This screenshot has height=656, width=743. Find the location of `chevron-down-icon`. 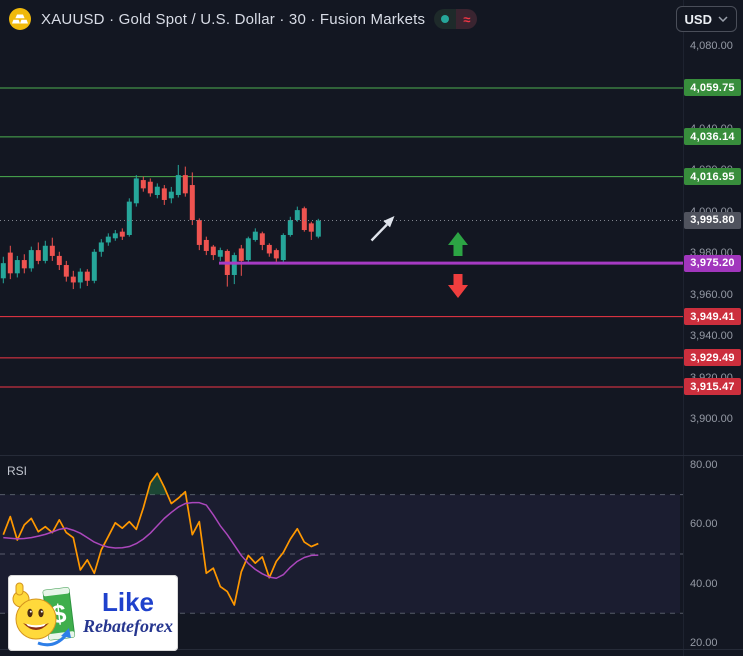

chevron-down-icon is located at coordinates (723, 19).